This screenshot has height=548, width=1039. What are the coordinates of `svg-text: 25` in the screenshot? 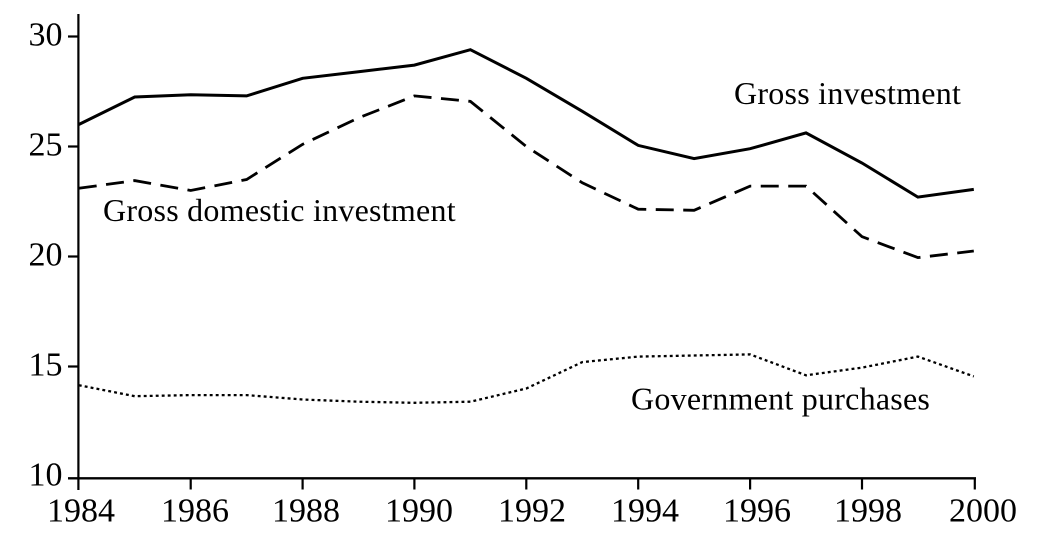 It's located at (46, 145).